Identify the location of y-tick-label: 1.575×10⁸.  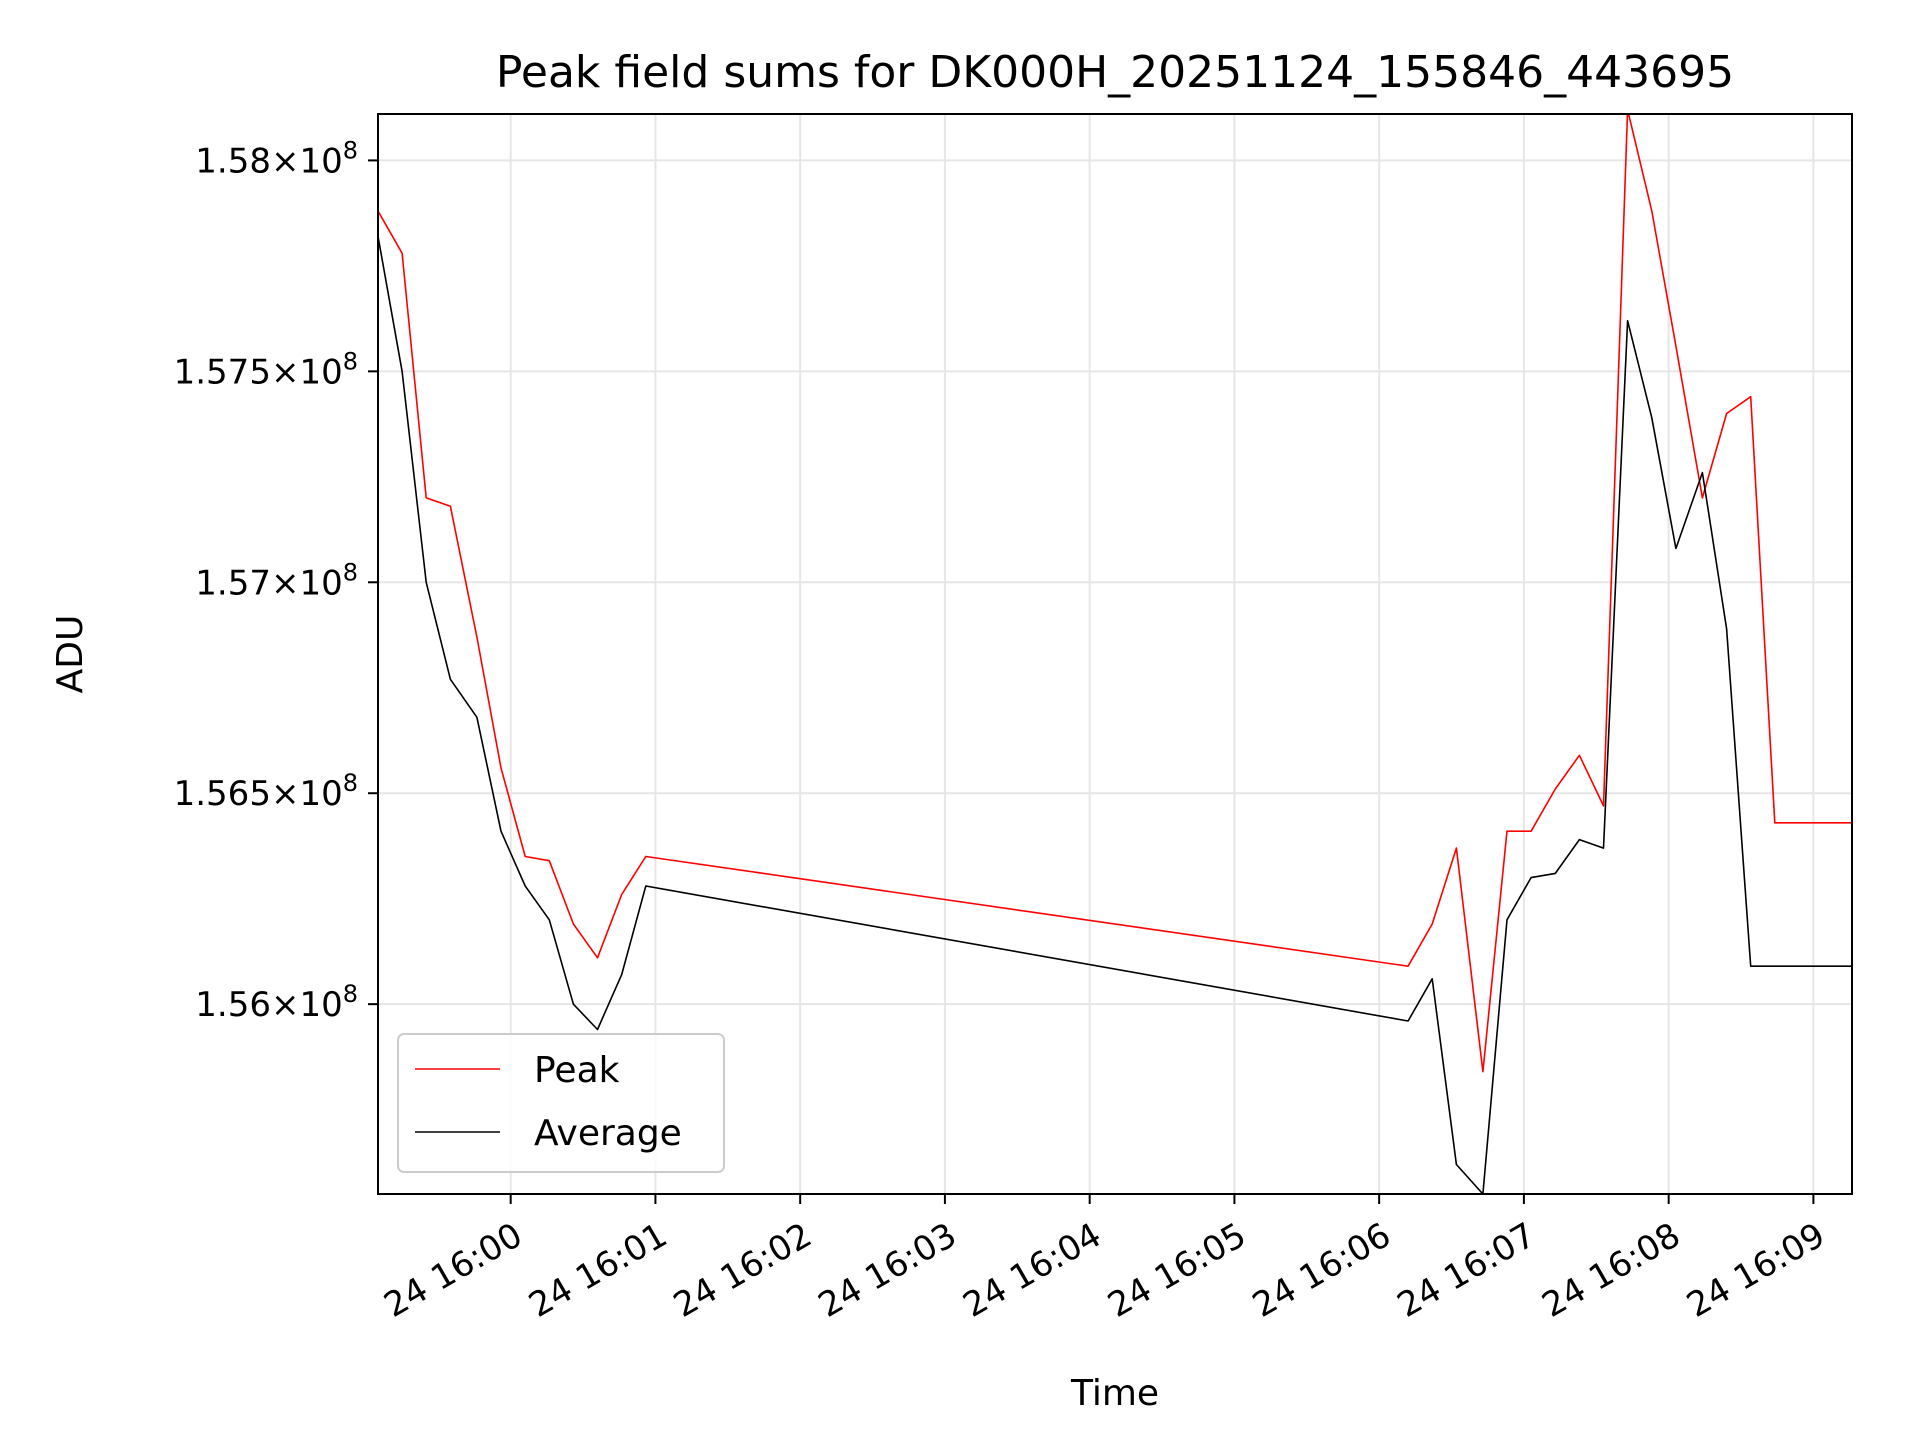
(266, 369).